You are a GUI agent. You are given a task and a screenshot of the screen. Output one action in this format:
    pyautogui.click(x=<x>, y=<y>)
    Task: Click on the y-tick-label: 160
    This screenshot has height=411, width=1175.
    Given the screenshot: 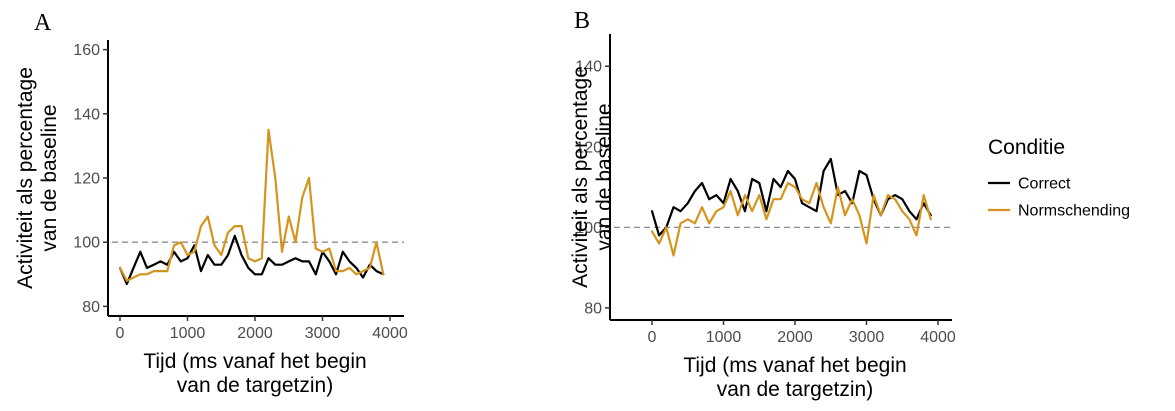 What is the action you would take?
    pyautogui.click(x=86, y=50)
    